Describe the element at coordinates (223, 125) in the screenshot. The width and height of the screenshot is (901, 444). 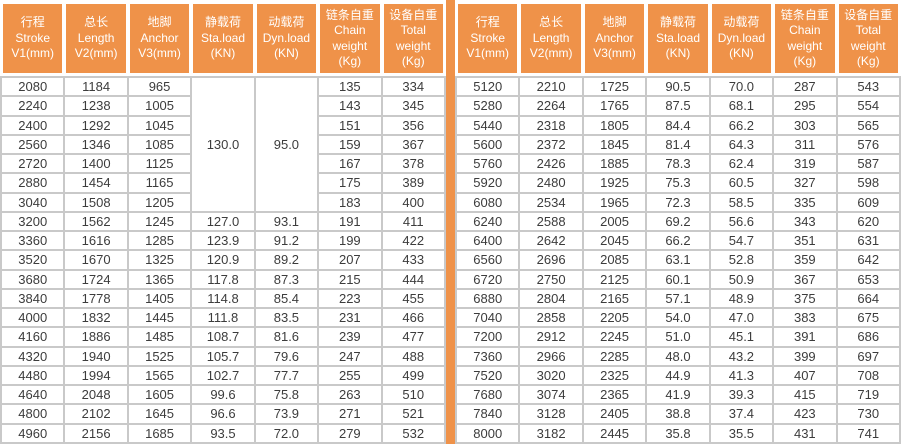
I see `table-row: 2400 1292 1045 151 356` at that location.